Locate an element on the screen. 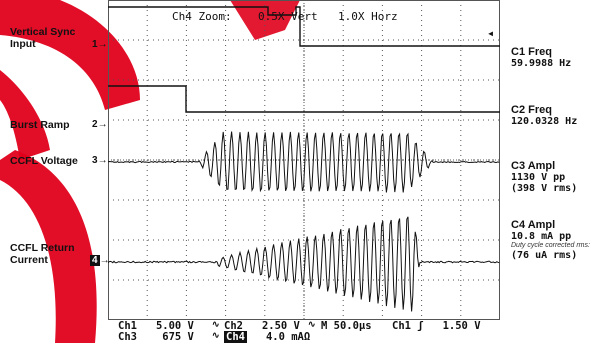  coupling-icon-1: ∿ is located at coordinates (216, 325).